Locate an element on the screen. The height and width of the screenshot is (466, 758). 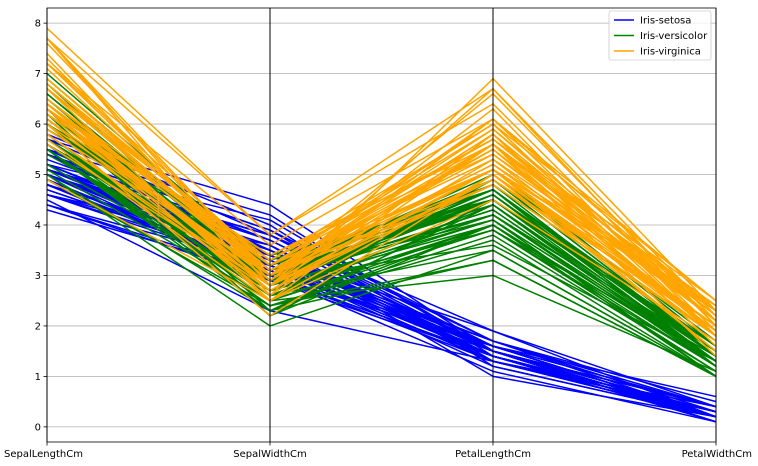
xtick-label-PetalLengthCm: PetalLengthCm is located at coordinates (493, 454).